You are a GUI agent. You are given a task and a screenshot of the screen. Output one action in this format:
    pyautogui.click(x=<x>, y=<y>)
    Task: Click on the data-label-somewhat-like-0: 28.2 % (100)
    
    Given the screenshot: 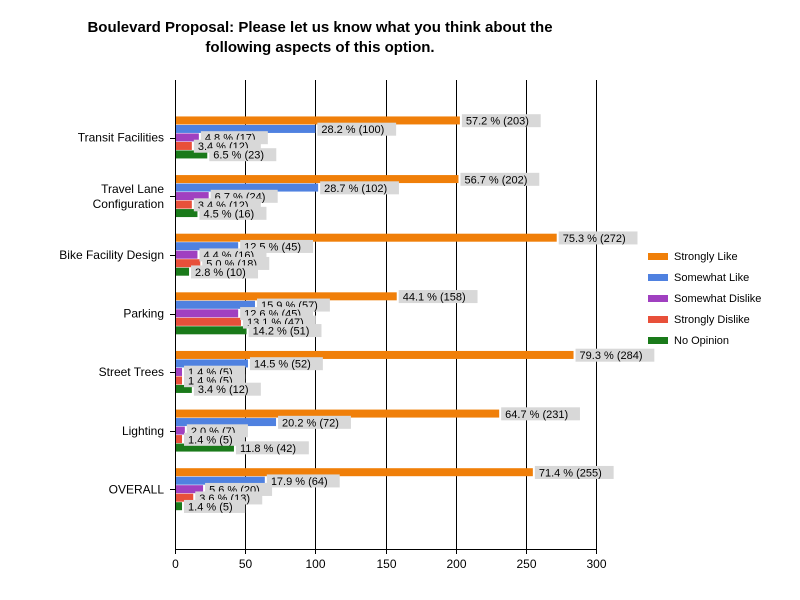 What is the action you would take?
    pyautogui.click(x=352, y=130)
    